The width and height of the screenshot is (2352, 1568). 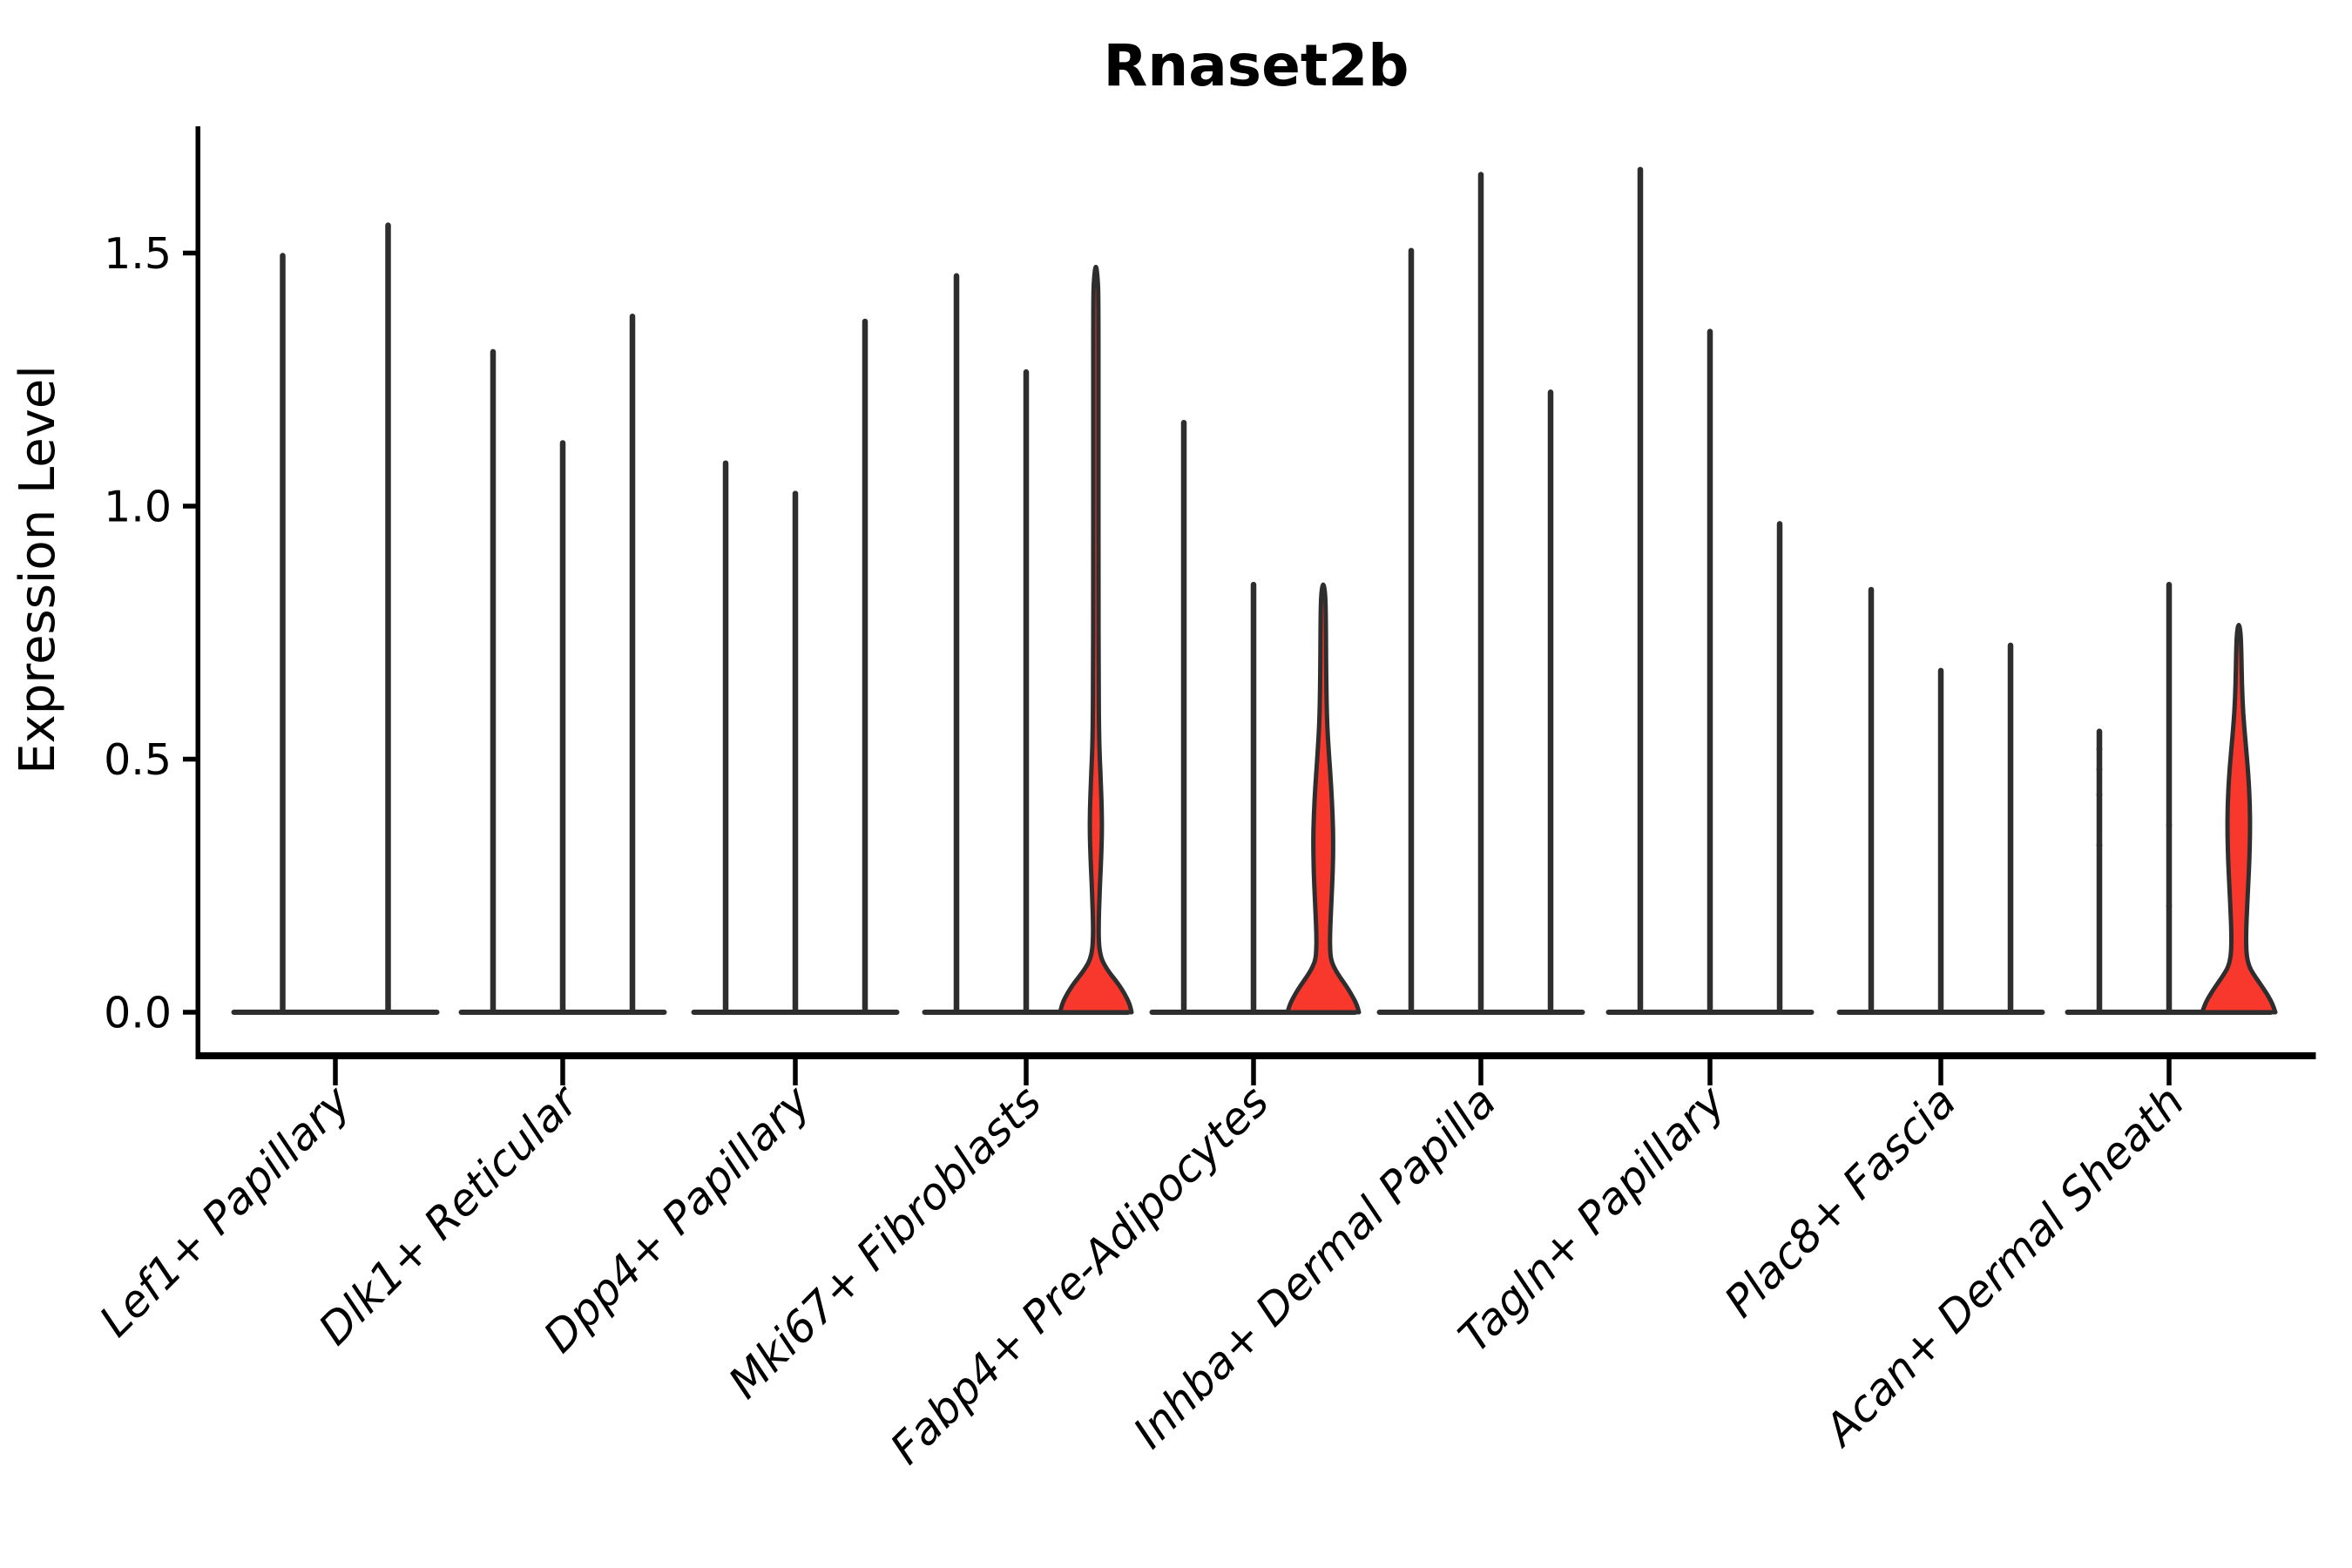 I want to click on y-tick-label: 0.0, so click(x=138, y=1014).